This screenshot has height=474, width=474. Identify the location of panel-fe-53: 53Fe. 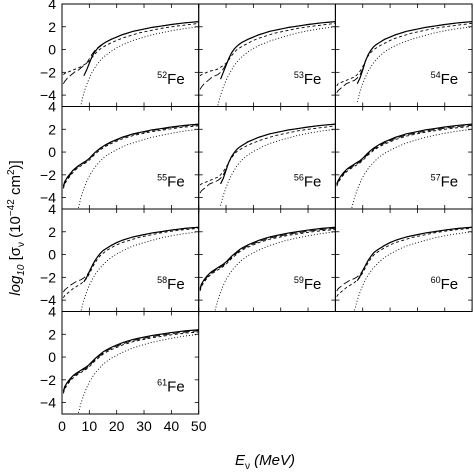
(267, 55).